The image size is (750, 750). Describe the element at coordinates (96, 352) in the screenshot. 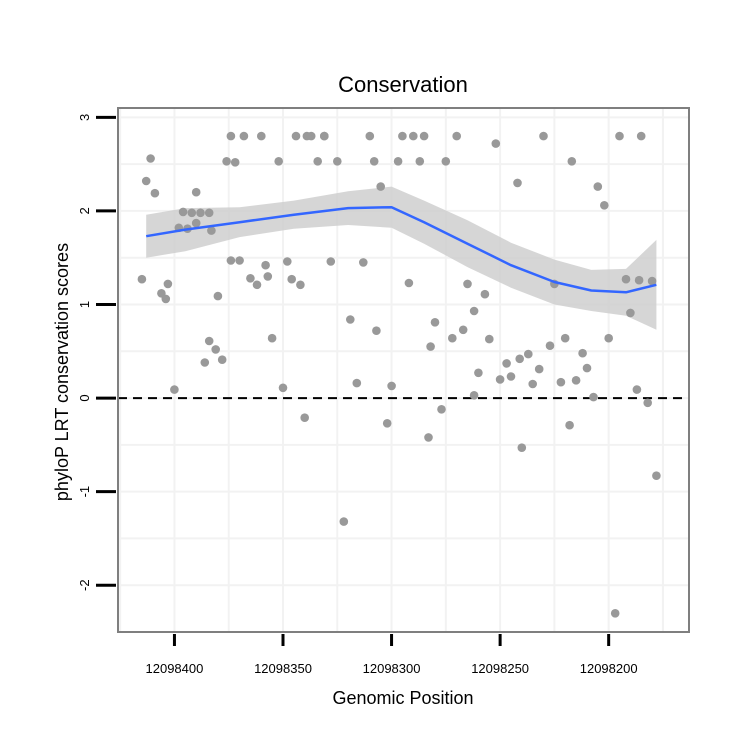

I see `y-axis-ticks: -2 -1 0 1 2 3` at that location.